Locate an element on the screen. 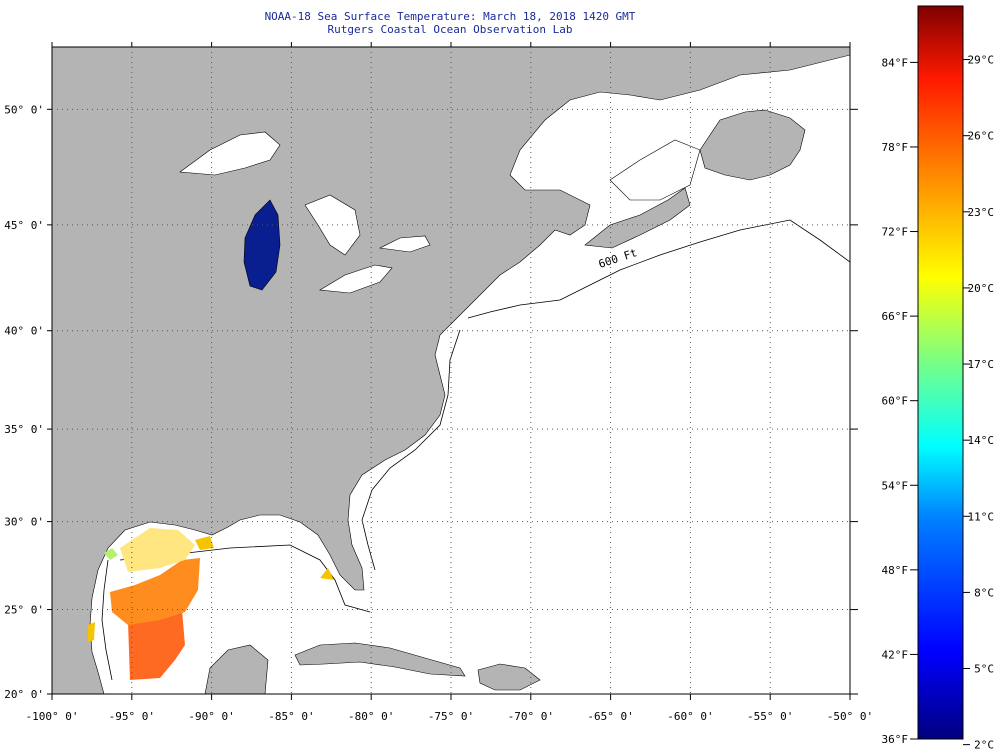 This screenshot has width=1000, height=754. colorbar-label-c: 11°C is located at coordinates (981, 516).